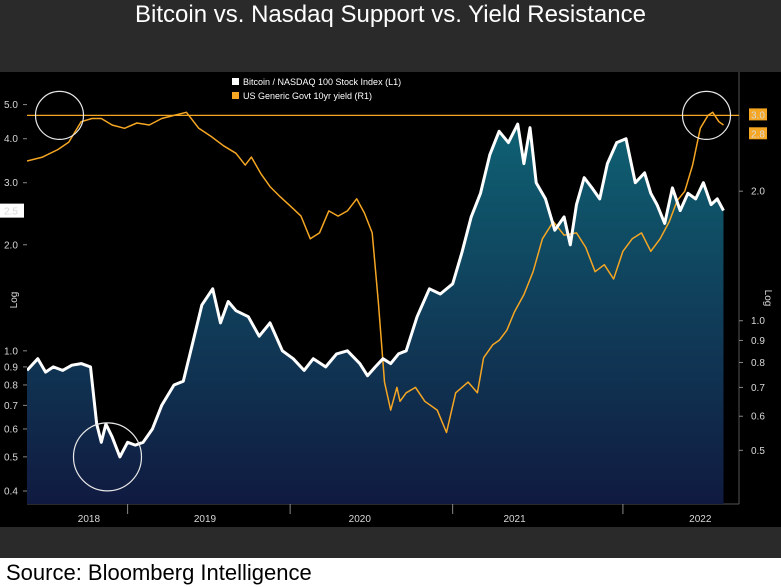 Image resolution: width=781 pixels, height=587 pixels. I want to click on legend-swatch-ratio, so click(235, 81).